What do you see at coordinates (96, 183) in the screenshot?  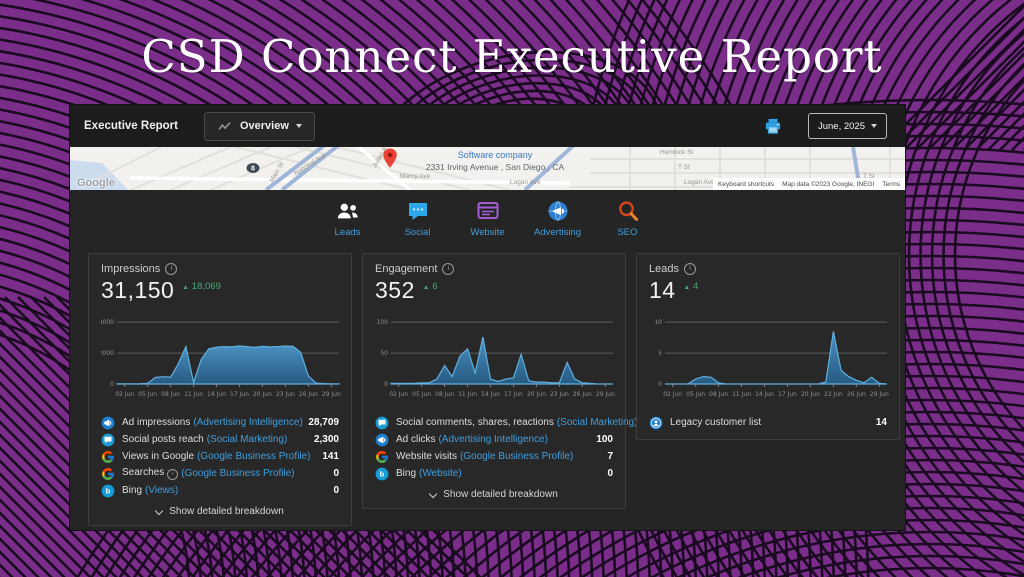 I see `google-logo: Google` at bounding box center [96, 183].